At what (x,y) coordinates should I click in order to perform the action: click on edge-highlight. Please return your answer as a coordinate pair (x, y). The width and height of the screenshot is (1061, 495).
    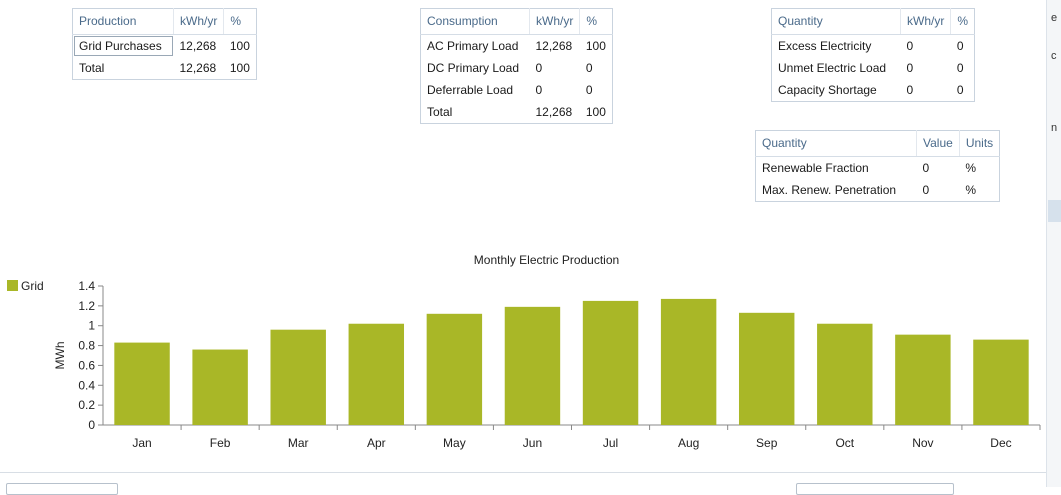
    Looking at the image, I should click on (1054, 211).